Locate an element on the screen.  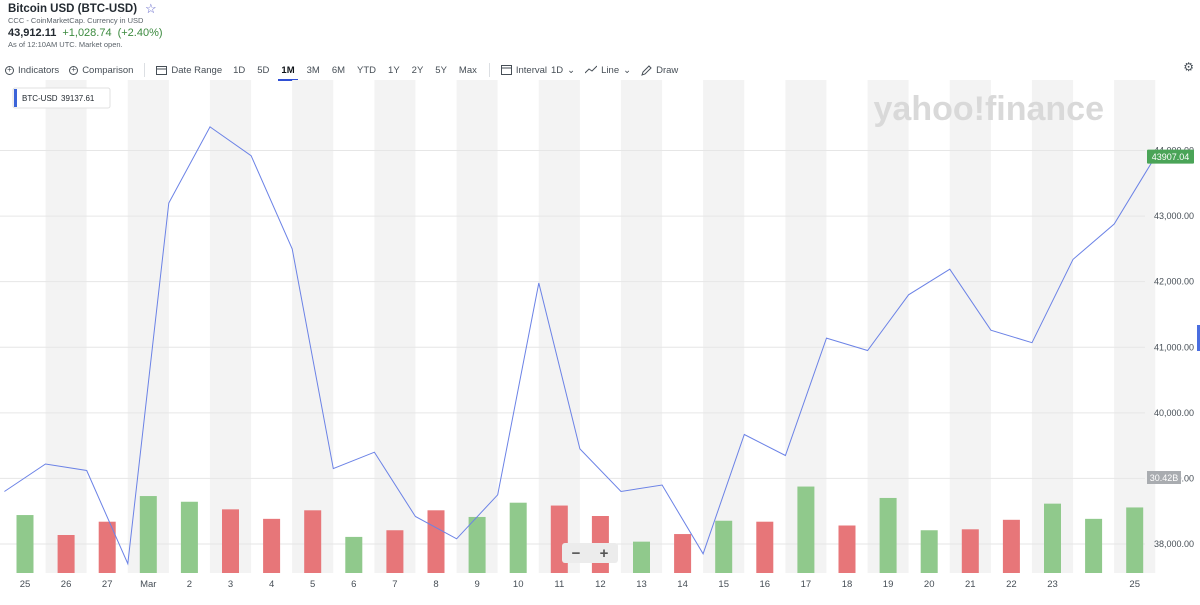
range-ytd: YTD is located at coordinates (367, 70).